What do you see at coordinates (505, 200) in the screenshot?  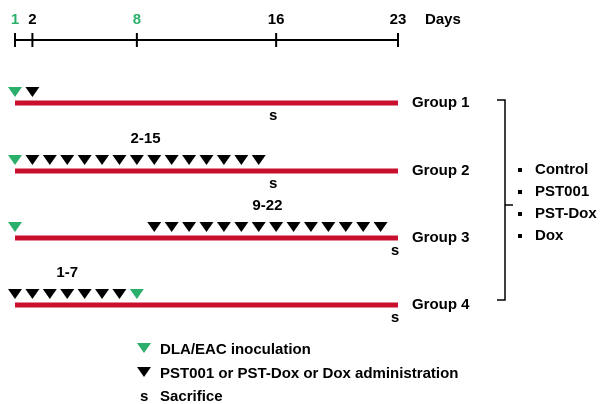 I see `bracket` at bounding box center [505, 200].